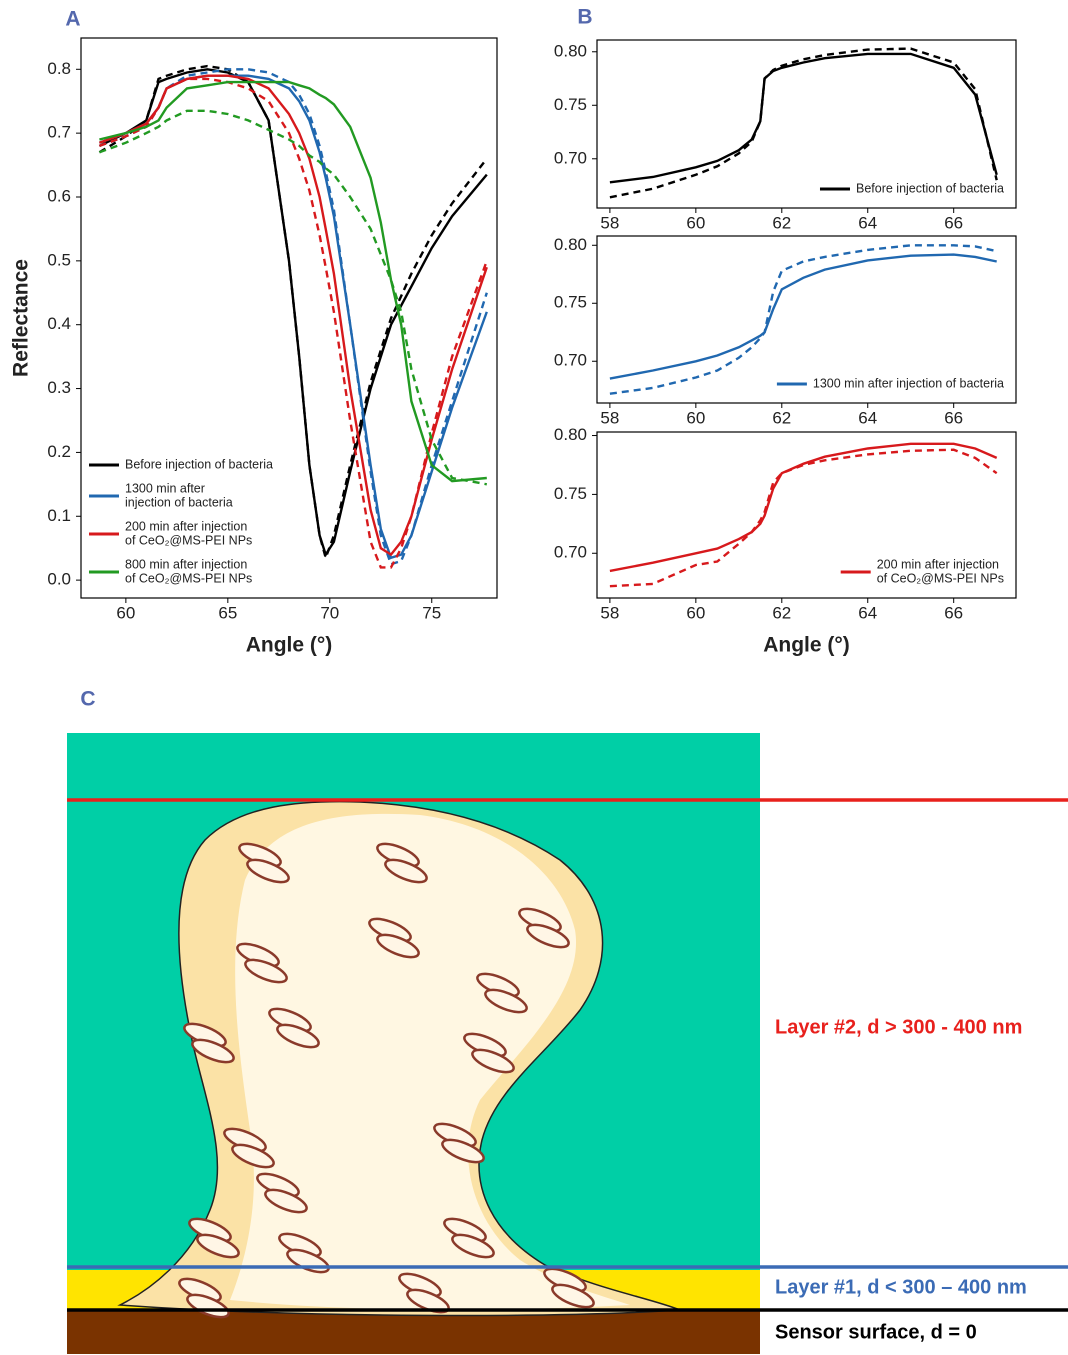 This screenshot has height=1355, width=1068. Describe the element at coordinates (21, 318) in the screenshot. I see `y-axis-label: Reflectance` at that location.